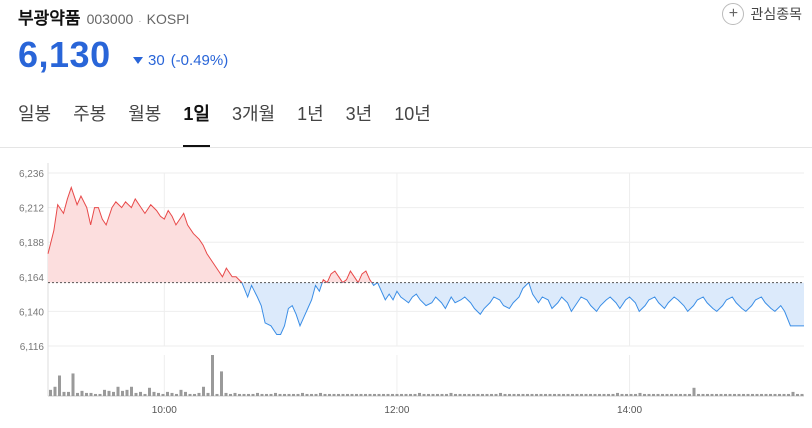 The width and height of the screenshot is (812, 428). I want to click on tab-3year: 3년, so click(359, 114).